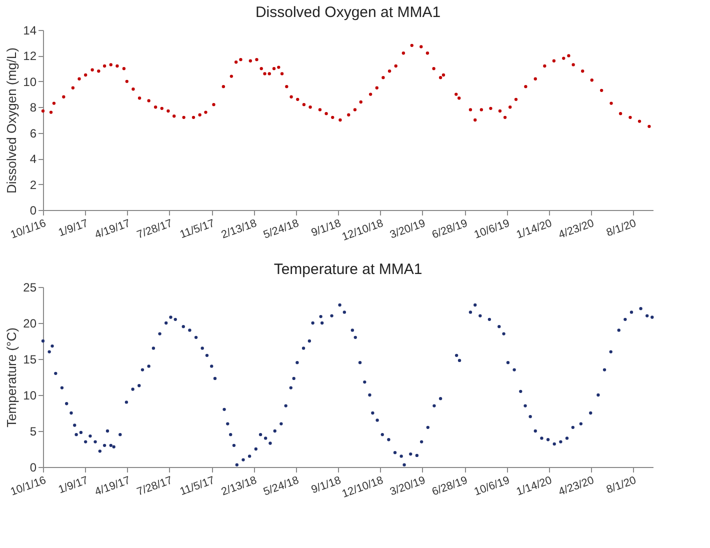 The height and width of the screenshot is (548, 710). Describe the element at coordinates (30, 323) in the screenshot. I see `y-tick-label: 20` at that location.